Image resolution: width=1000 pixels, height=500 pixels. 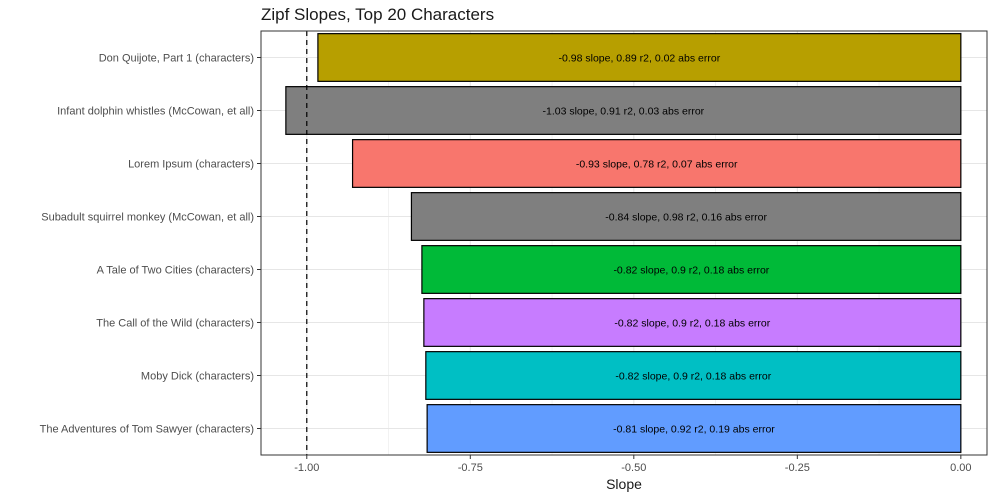 What do you see at coordinates (191, 165) in the screenshot?
I see `y-tick-label: Lorem Ipsum (characters)` at bounding box center [191, 165].